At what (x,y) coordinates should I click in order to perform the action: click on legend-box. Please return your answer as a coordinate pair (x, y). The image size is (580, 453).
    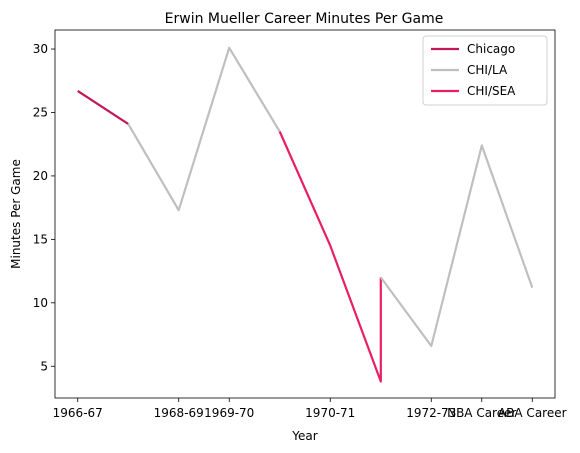
    Looking at the image, I should click on (485, 70).